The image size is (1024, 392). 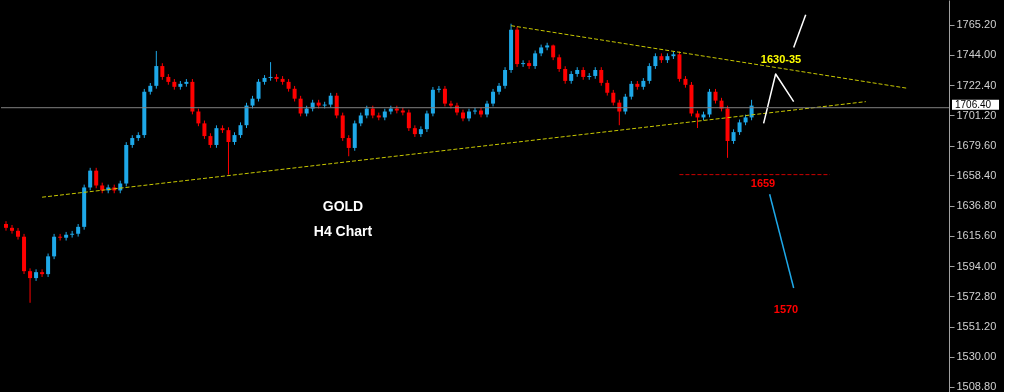 I want to click on y-tick-label: 1679.60, so click(x=976, y=145).